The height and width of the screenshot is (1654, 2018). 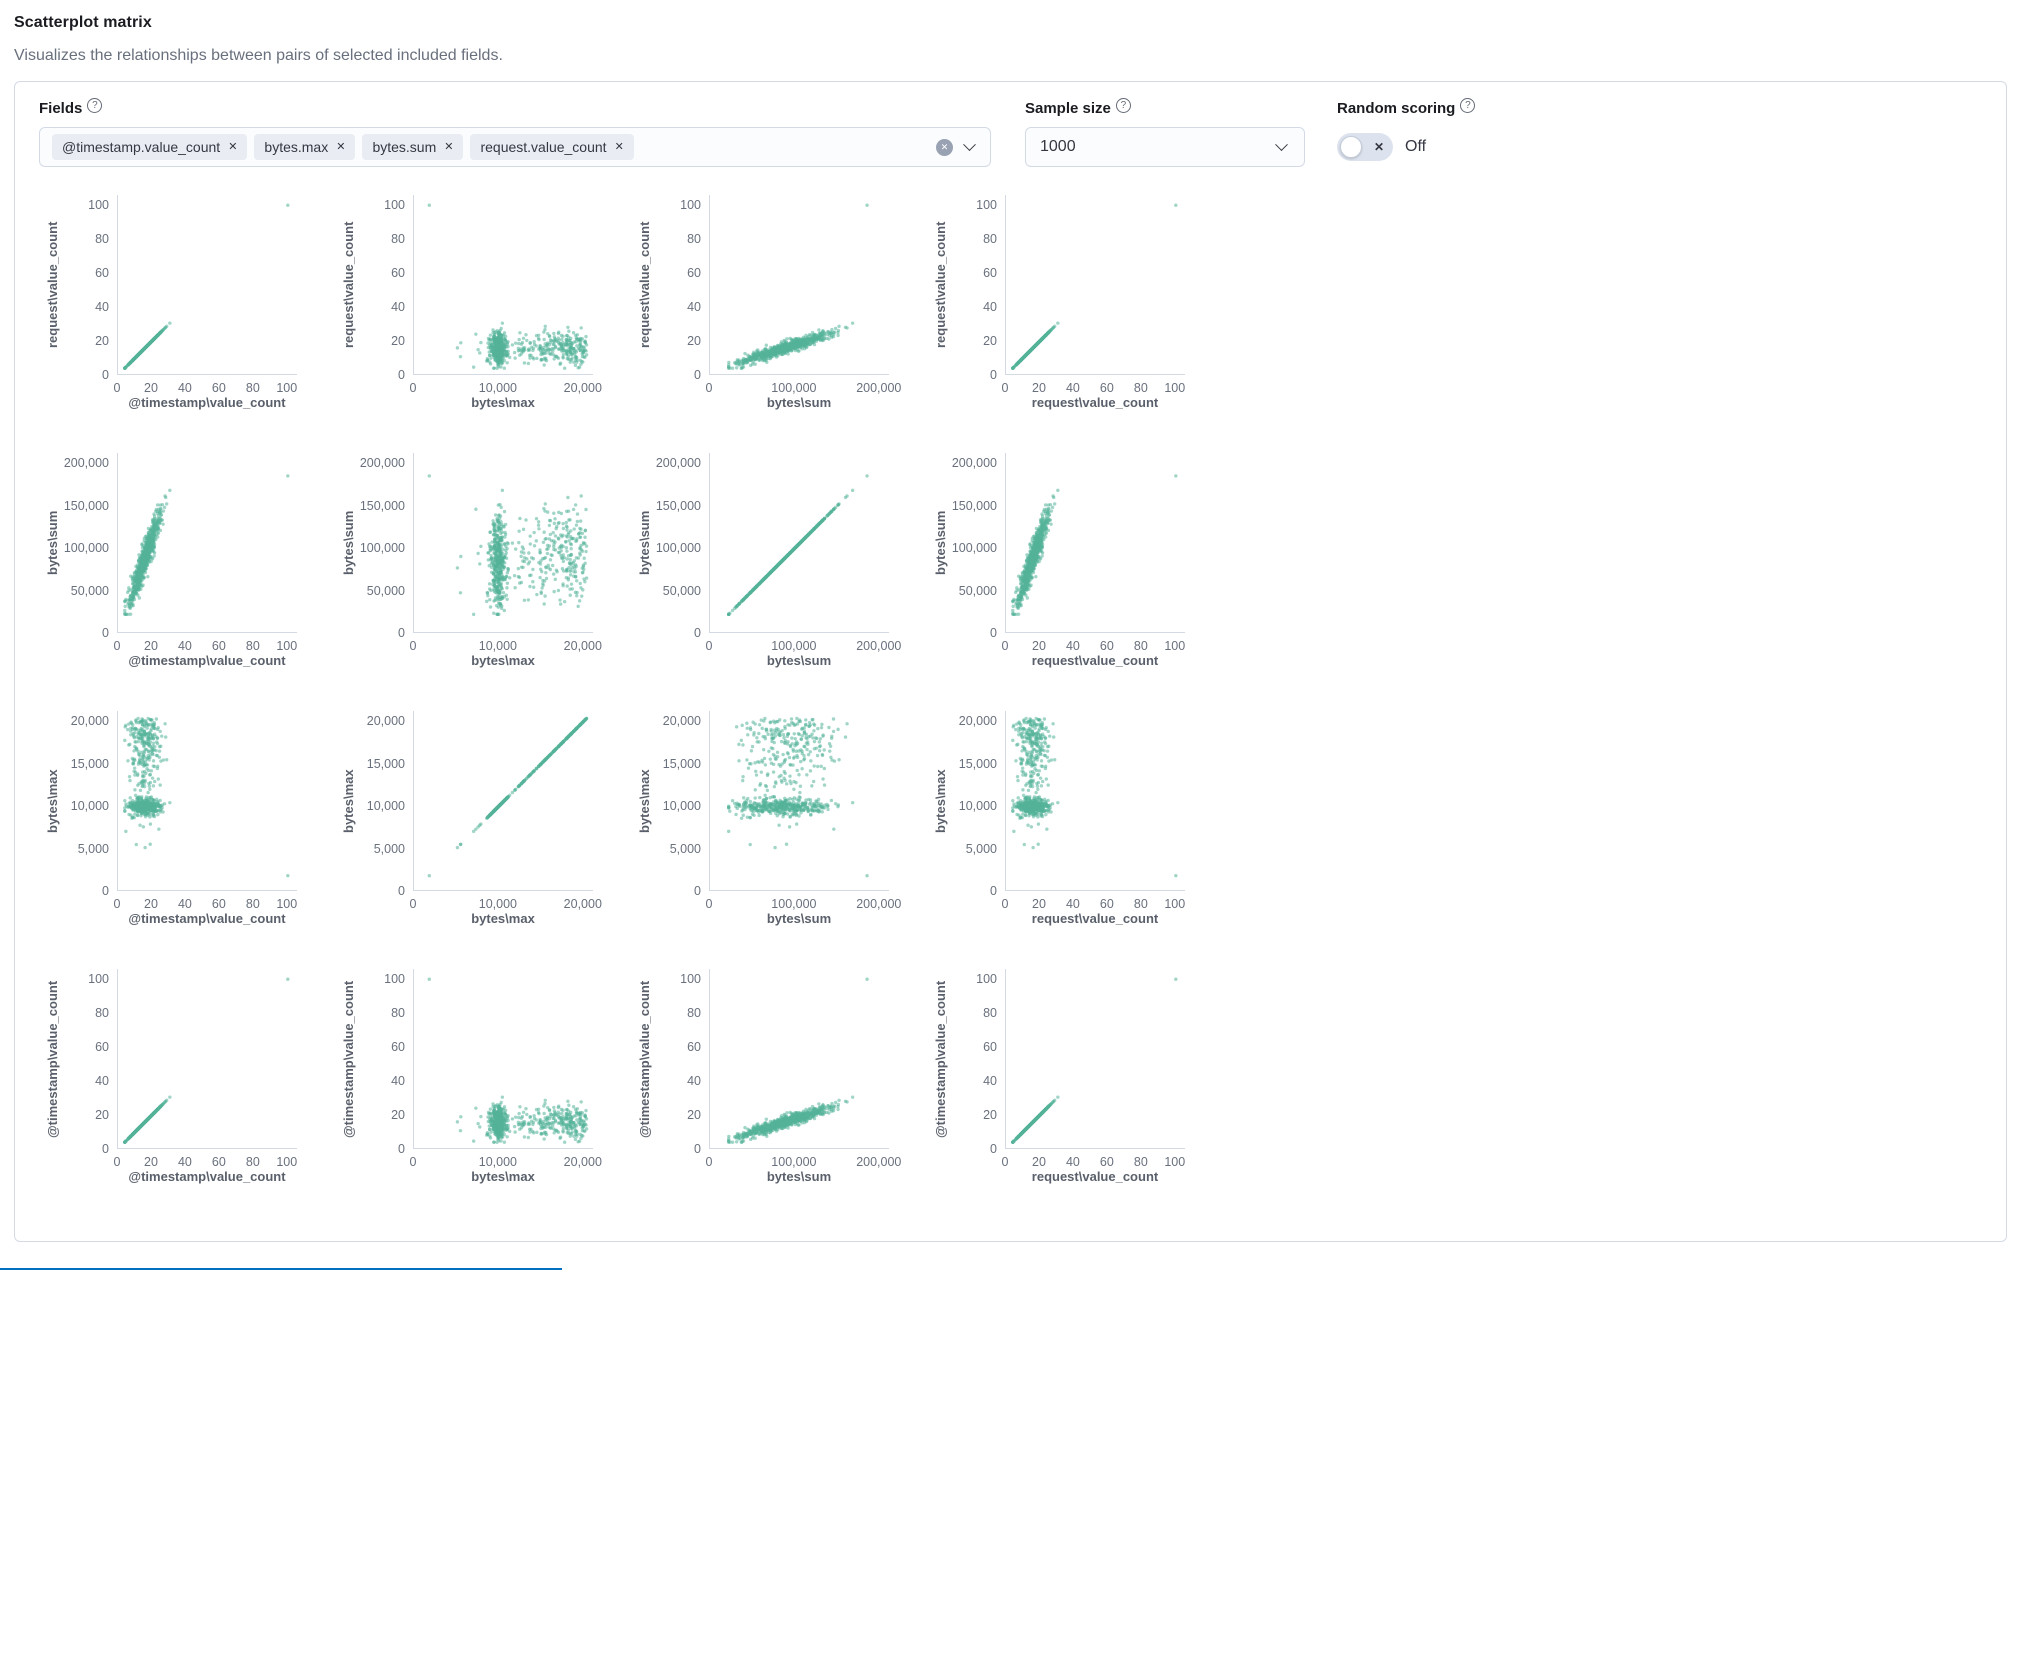 What do you see at coordinates (944, 147) in the screenshot?
I see `clear-all-fields-icon: ✕` at bounding box center [944, 147].